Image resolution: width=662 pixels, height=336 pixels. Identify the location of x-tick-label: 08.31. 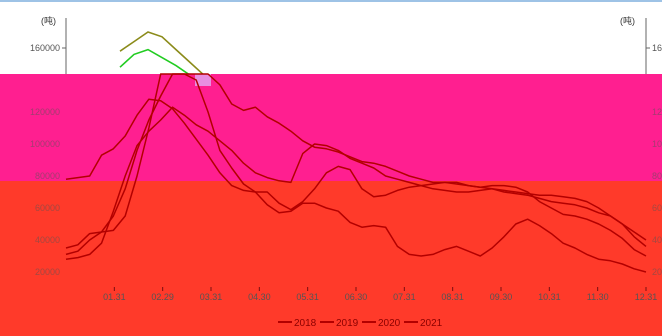
(452, 297).